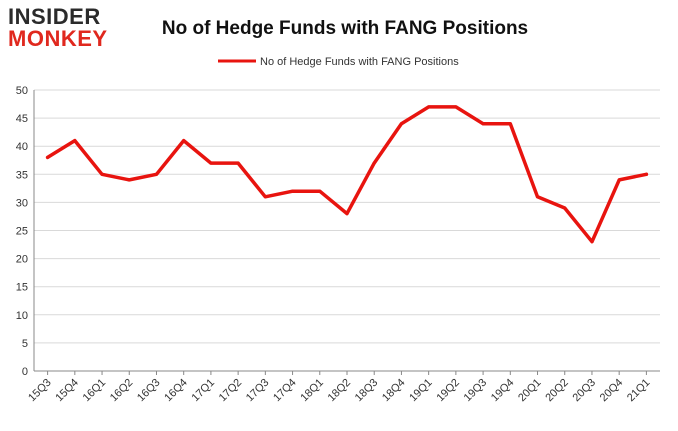 Image resolution: width=678 pixels, height=431 pixels. Describe the element at coordinates (25, 344) in the screenshot. I see `y-tick-label: 5` at that location.